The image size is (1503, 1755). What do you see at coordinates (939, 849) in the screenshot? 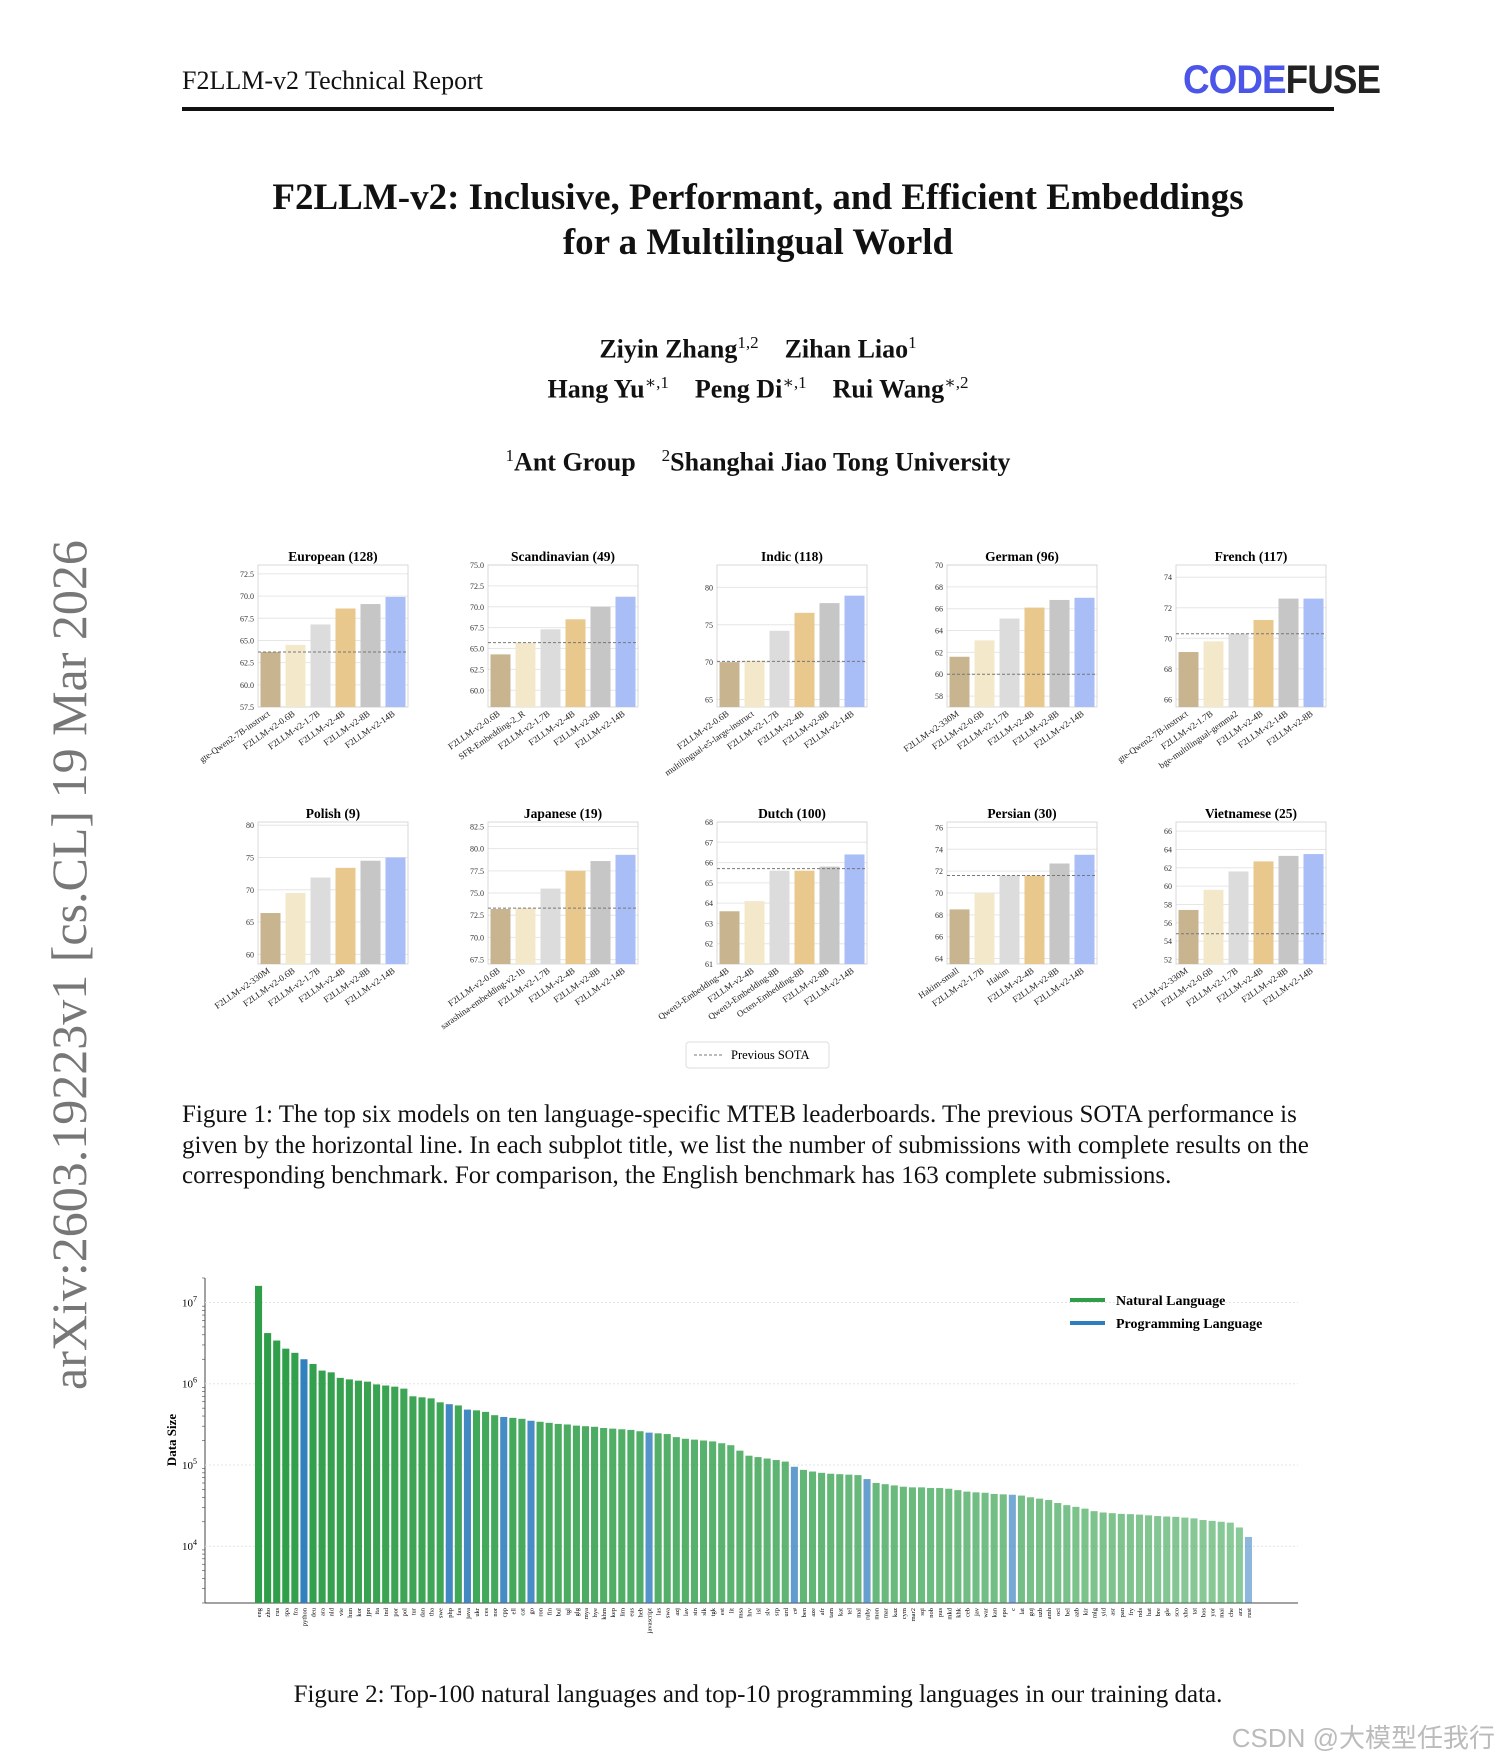
I see `y-tick-label: 74` at bounding box center [939, 849].